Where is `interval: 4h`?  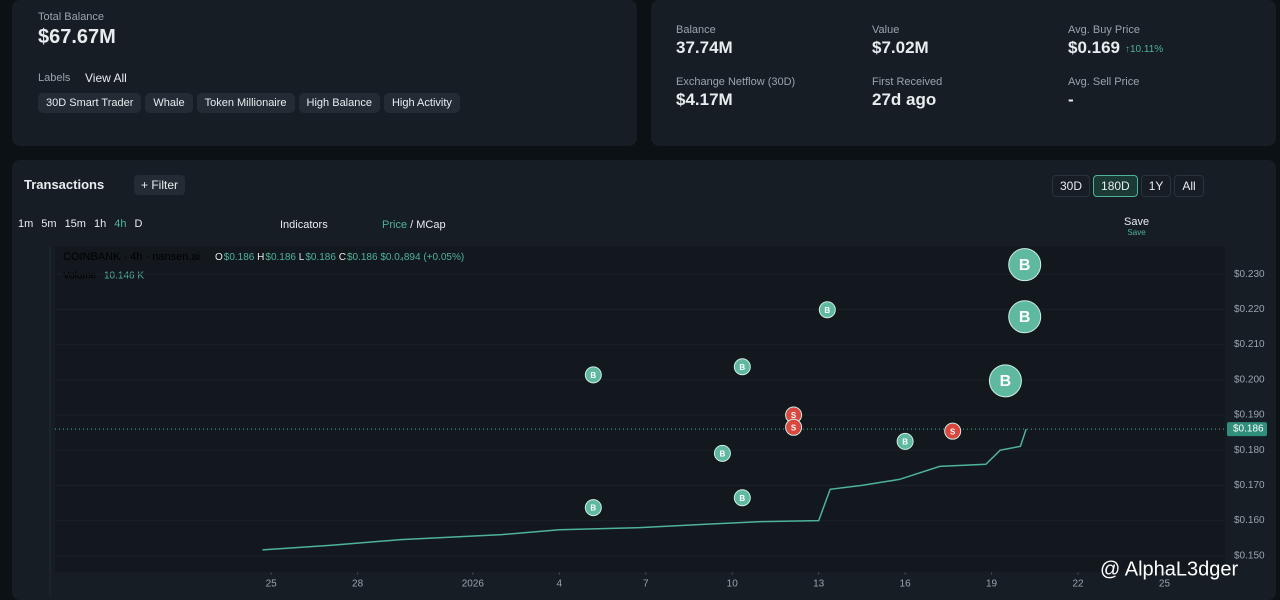 interval: 4h is located at coordinates (120, 224).